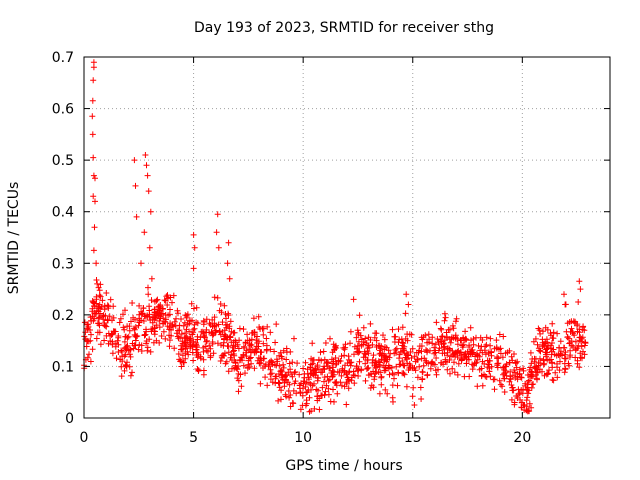 Image resolution: width=640 pixels, height=480 pixels. What do you see at coordinates (63, 58) in the screenshot?
I see `y-tick-label: 0.7` at bounding box center [63, 58].